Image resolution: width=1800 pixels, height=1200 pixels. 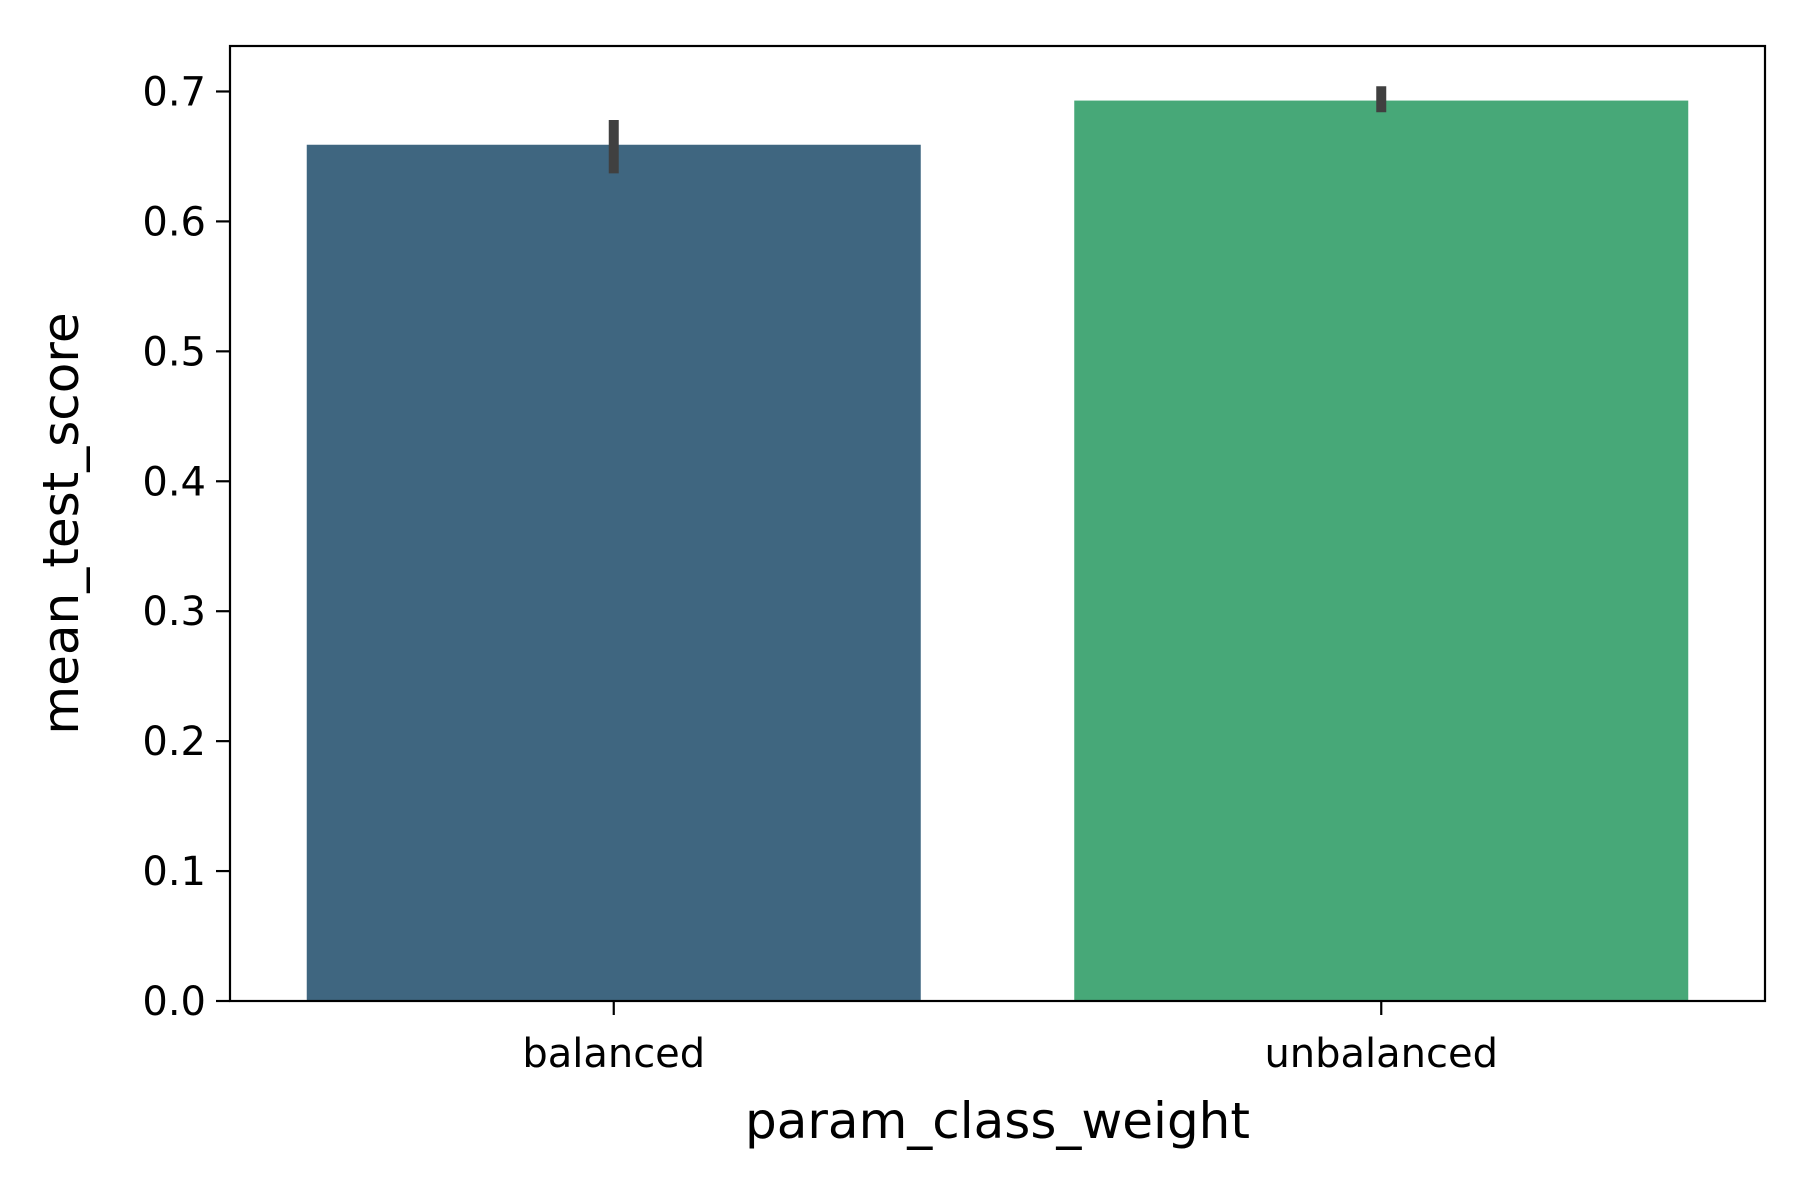 I want to click on error-bars-layer, so click(x=997, y=130).